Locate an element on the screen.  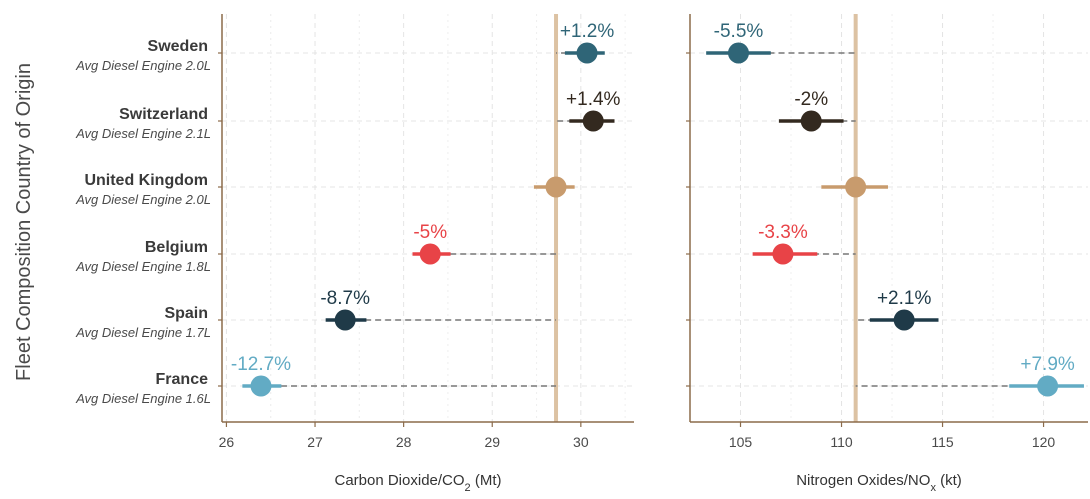
percent-change-label: -2% is located at coordinates (811, 99).